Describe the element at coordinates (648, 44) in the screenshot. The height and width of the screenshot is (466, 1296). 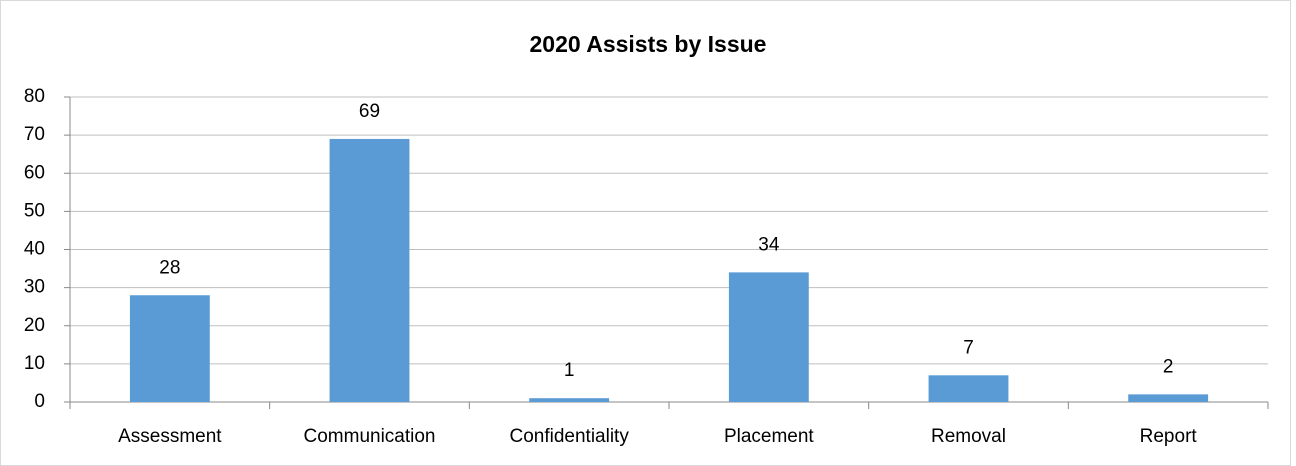
I see `chart-title: 2020 Assists by Issue` at that location.